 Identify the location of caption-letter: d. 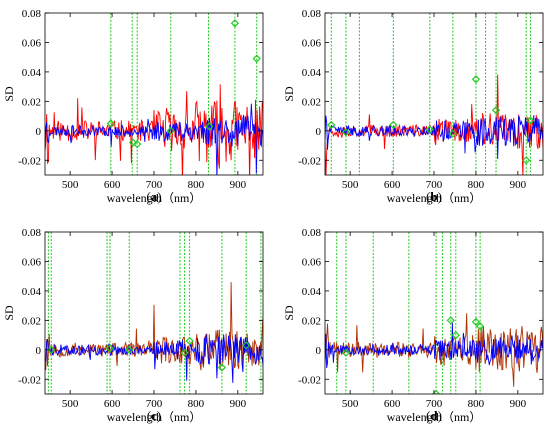
(434, 415).